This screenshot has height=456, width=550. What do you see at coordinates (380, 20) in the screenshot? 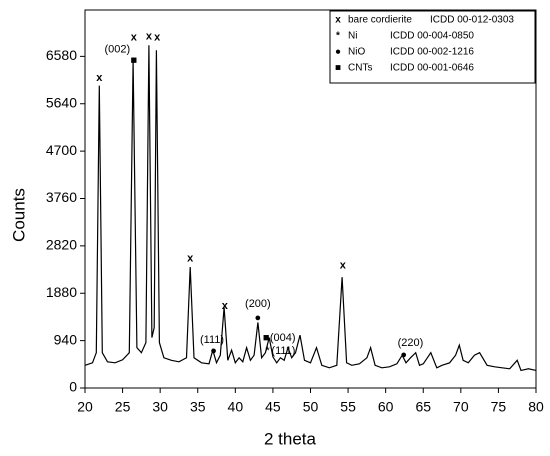
I see `legend-name: bare cordierite` at bounding box center [380, 20].